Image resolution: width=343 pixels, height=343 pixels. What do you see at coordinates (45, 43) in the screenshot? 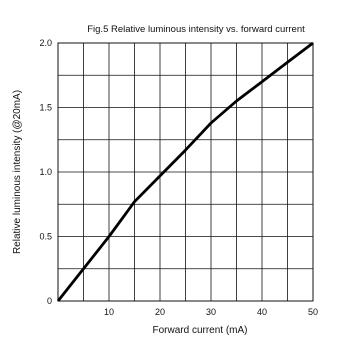
I see `y-tick-label: 2.0` at bounding box center [45, 43].